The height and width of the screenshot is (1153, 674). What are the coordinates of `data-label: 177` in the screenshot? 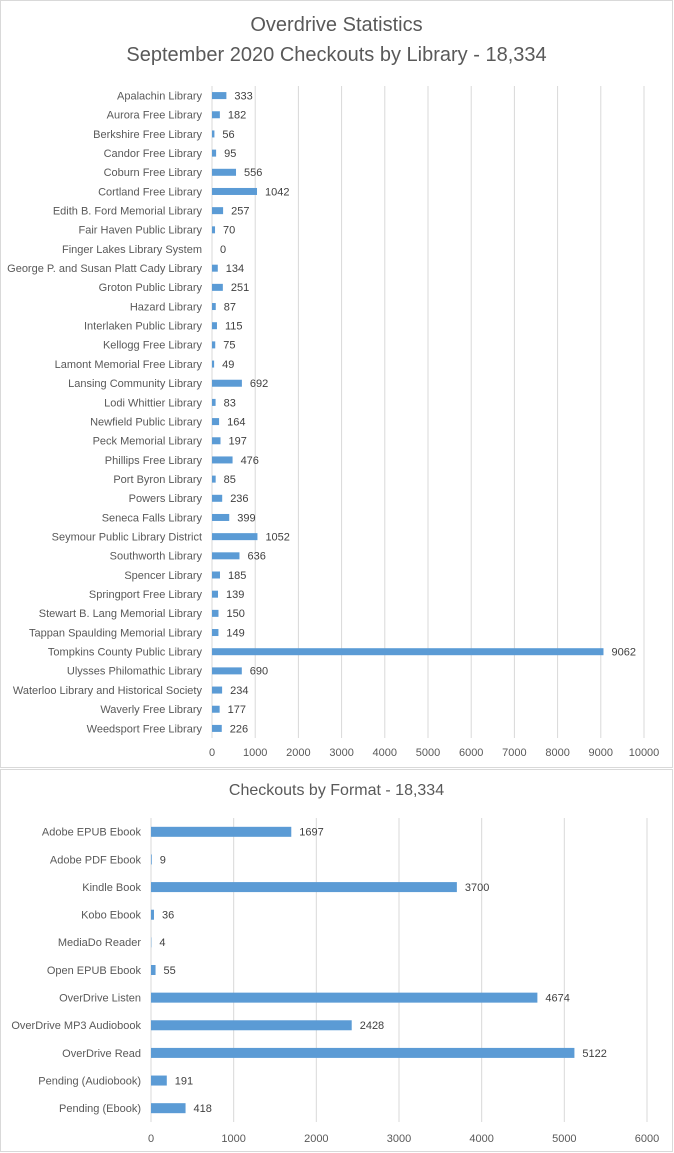 It's located at (237, 710).